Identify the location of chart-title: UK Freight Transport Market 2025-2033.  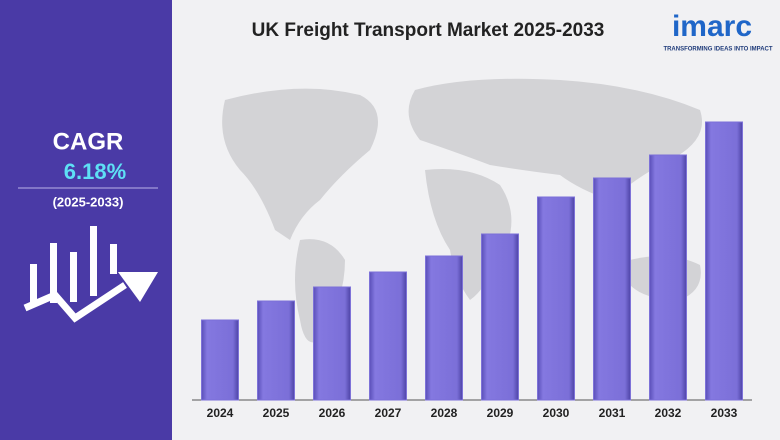
(428, 30).